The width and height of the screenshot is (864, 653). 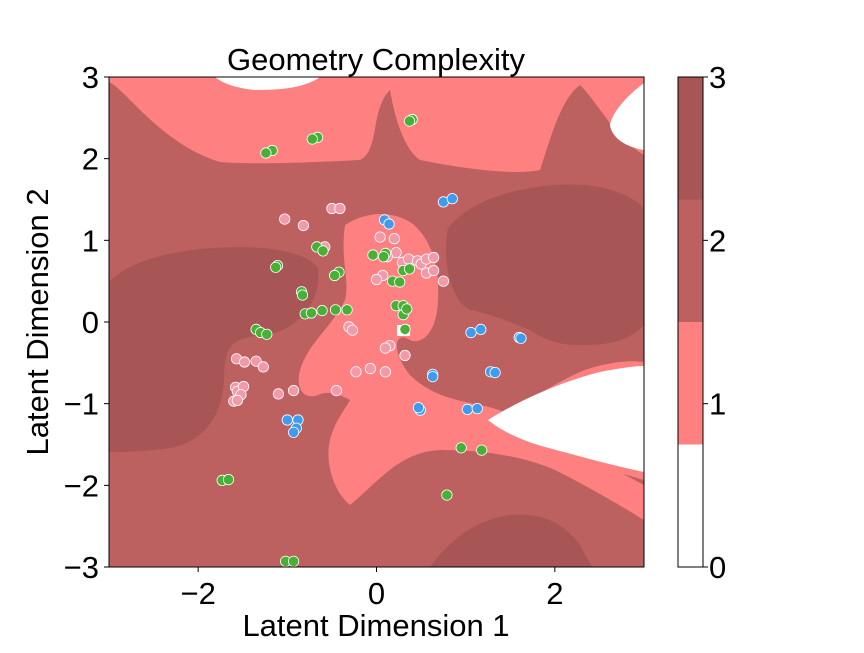 What do you see at coordinates (717, 567) in the screenshot?
I see `colorbar-tick-label: 0` at bounding box center [717, 567].